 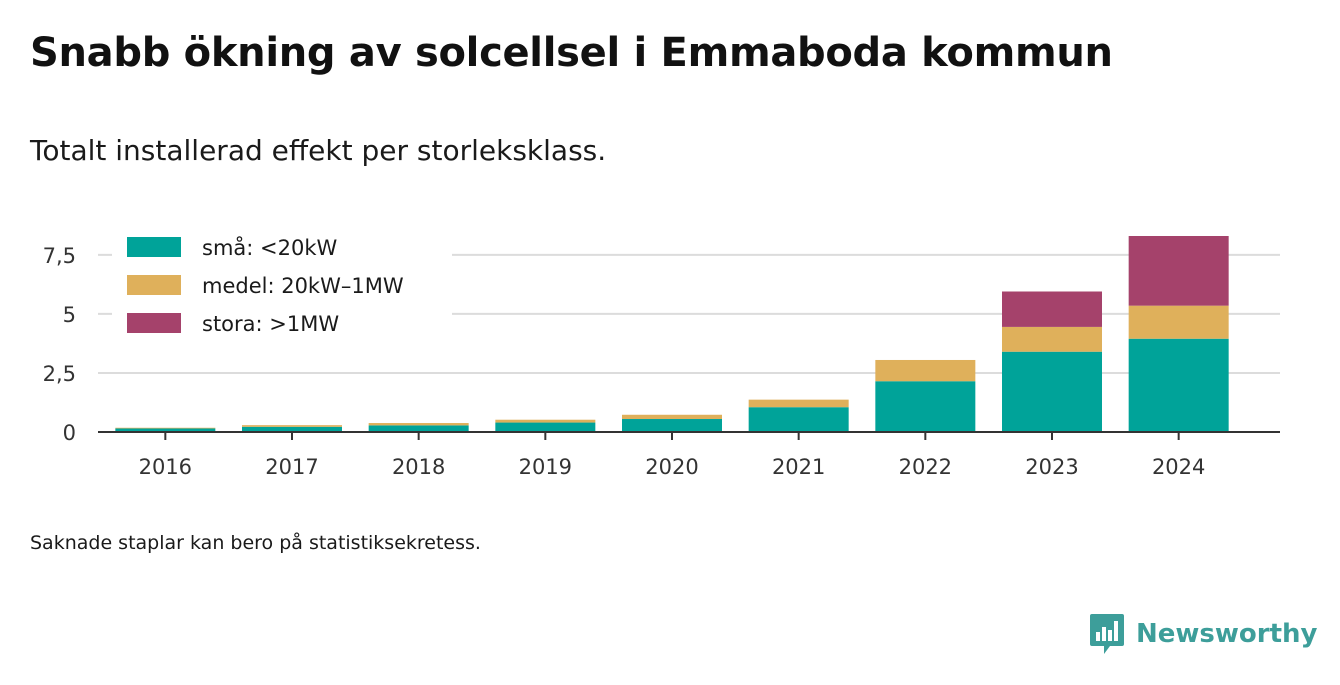 What do you see at coordinates (925, 467) in the screenshot?
I see `x-tick-label: 2022` at bounding box center [925, 467].